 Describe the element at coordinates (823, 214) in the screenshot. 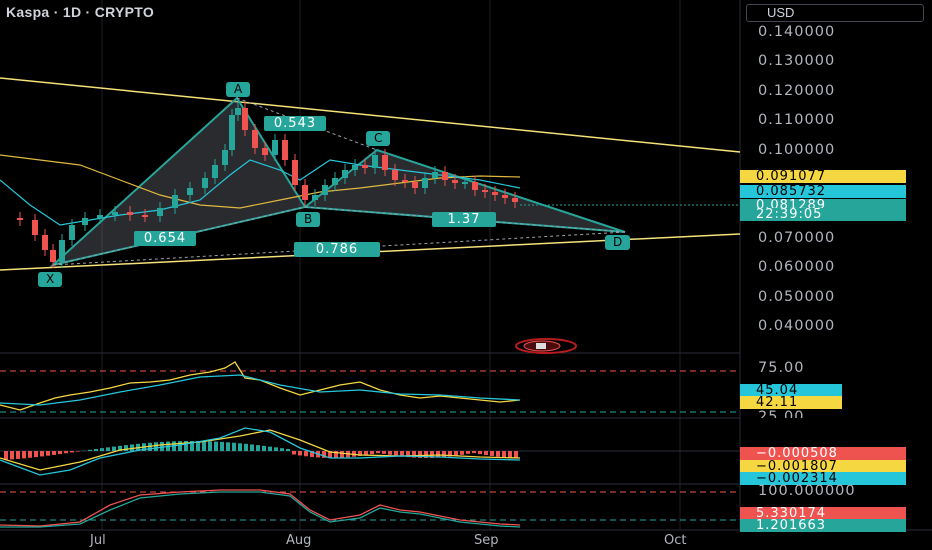

I see `bar-countdown: 22:39:05` at that location.